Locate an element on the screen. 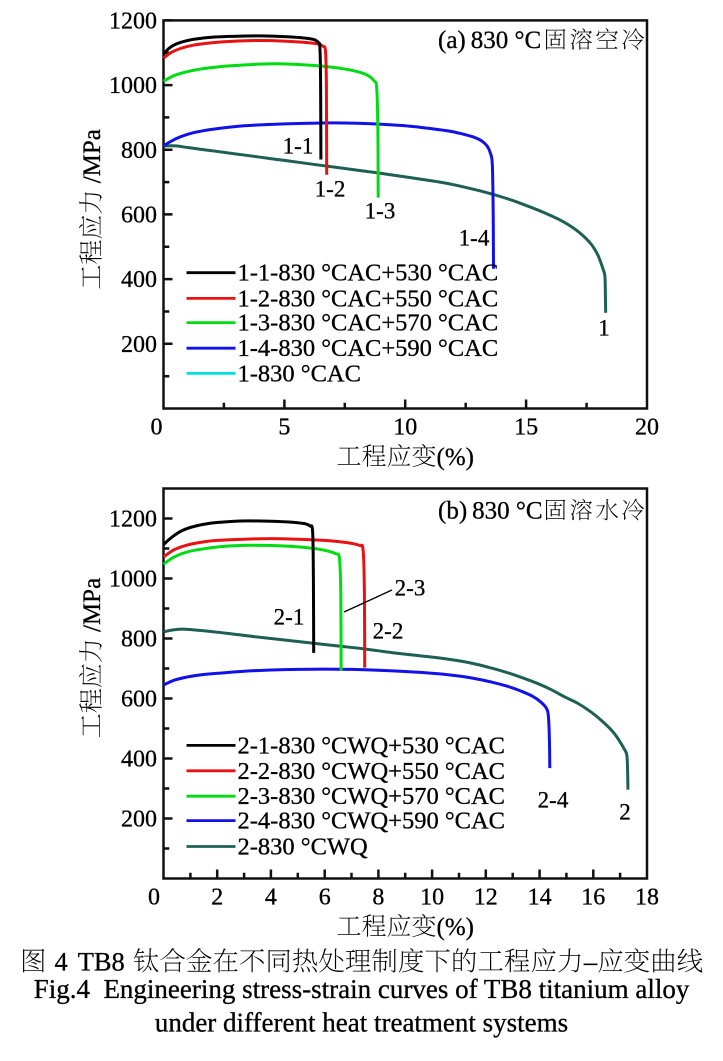 The width and height of the screenshot is (723, 1061). svg-text: 2-4 is located at coordinates (553, 800).